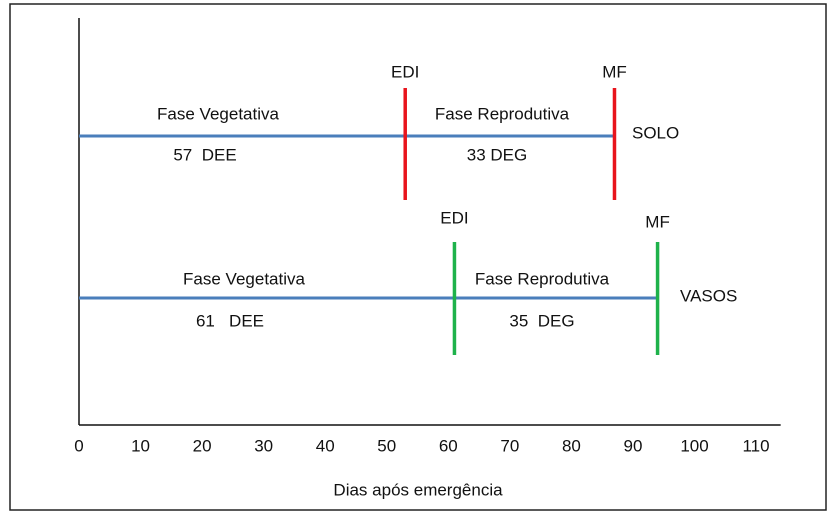 This screenshot has width=836, height=520. What do you see at coordinates (755, 445) in the screenshot?
I see `x-tick-label: 110` at bounding box center [755, 445].